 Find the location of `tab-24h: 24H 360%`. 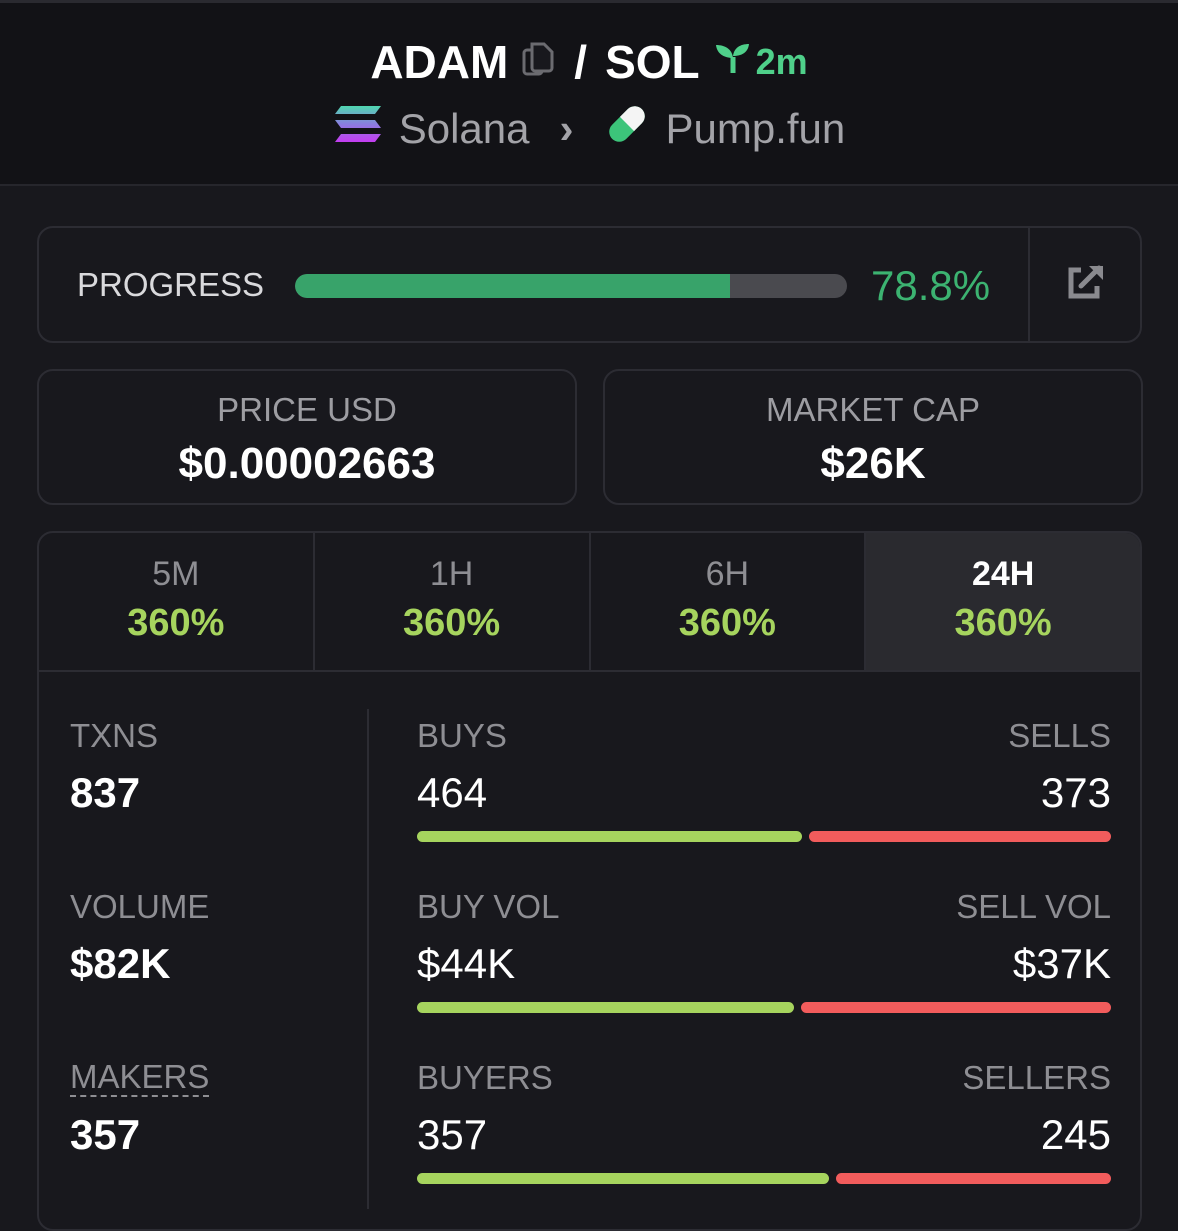

tab-24h: 24H 360% is located at coordinates (1003, 601).